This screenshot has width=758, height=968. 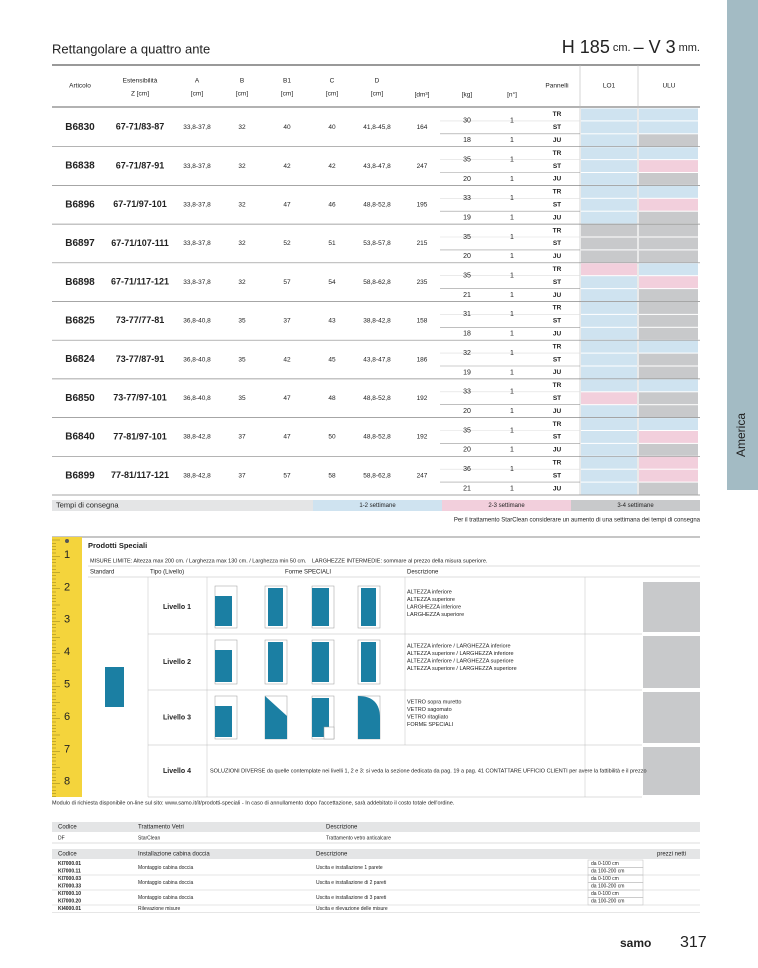 I want to click on tr-head-bg, so click(x=376, y=827).